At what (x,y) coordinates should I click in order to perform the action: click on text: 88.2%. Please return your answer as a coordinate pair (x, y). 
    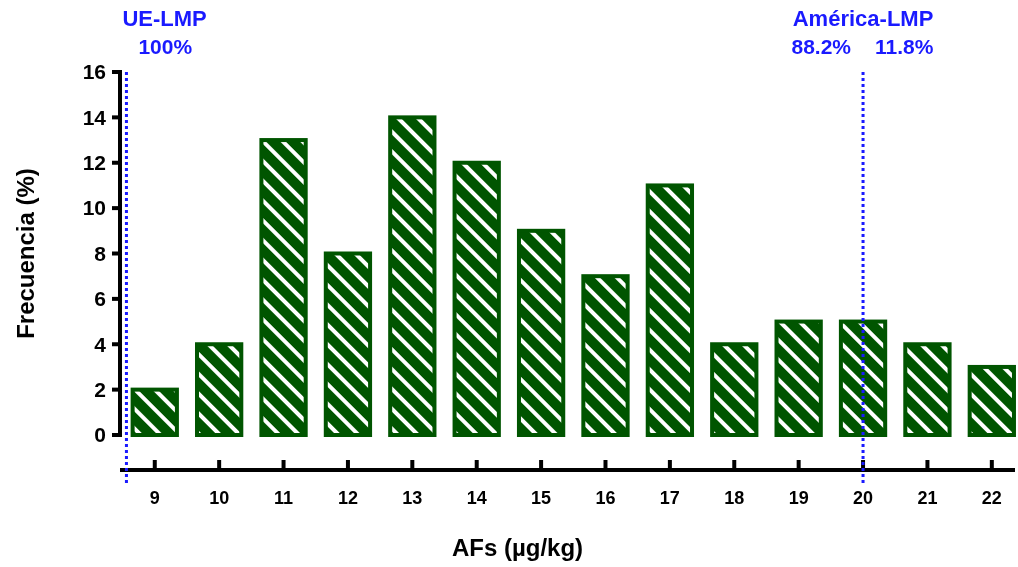
    Looking at the image, I should click on (821, 46).